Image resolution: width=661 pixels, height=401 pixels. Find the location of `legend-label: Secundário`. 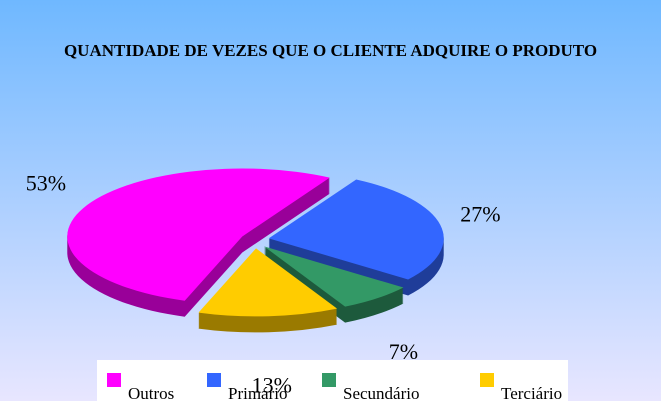

legend-label: Secundário is located at coordinates (381, 392).